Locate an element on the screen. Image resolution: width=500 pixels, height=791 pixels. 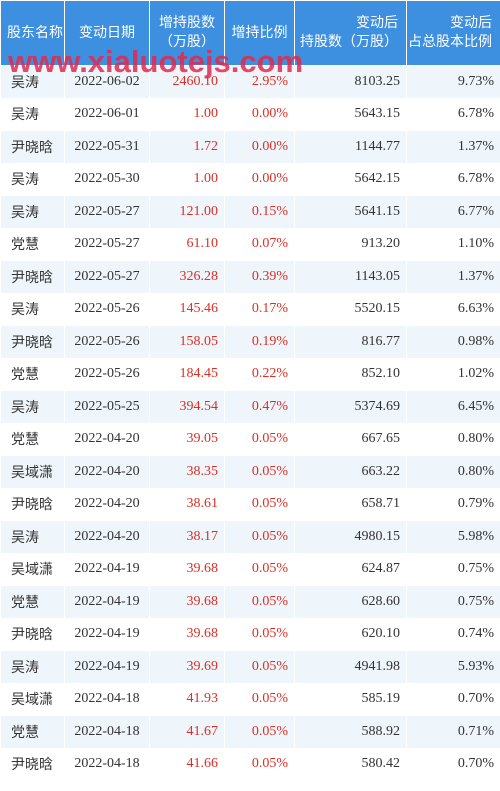
cell-change-date: 2022-06-01 is located at coordinates (107, 114).